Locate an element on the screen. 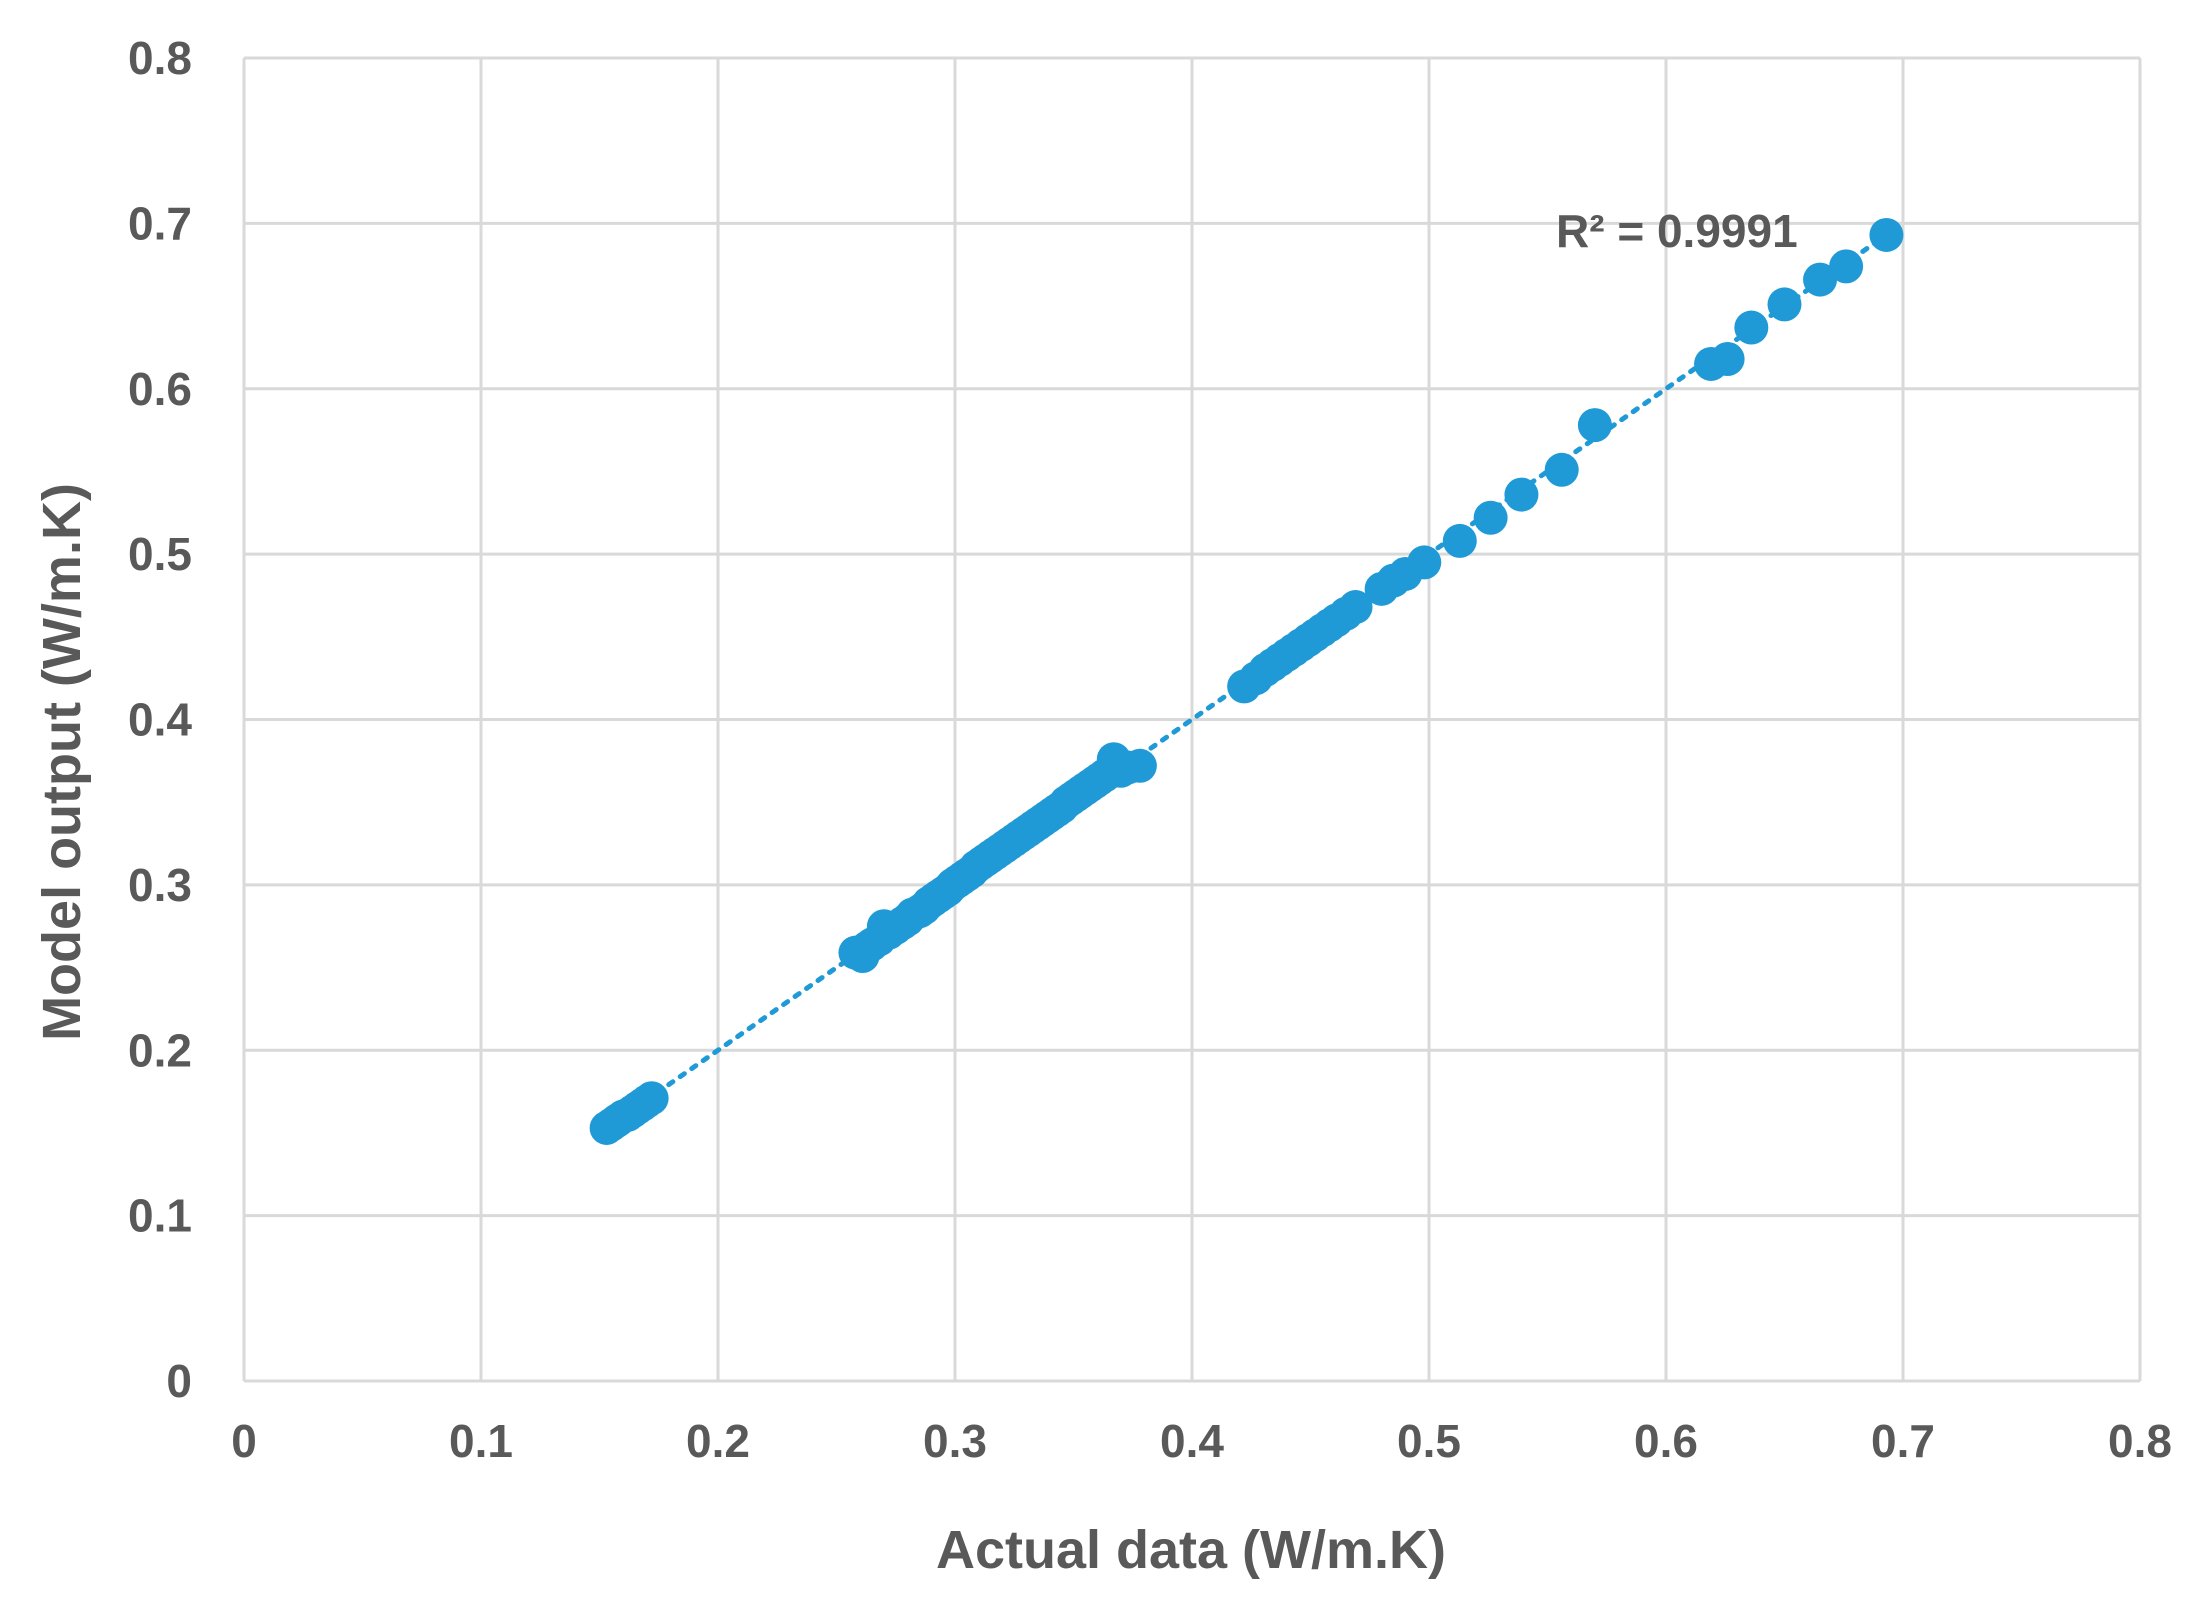 This screenshot has width=2201, height=1609. y-tick-label: 0.2 is located at coordinates (160, 1050).